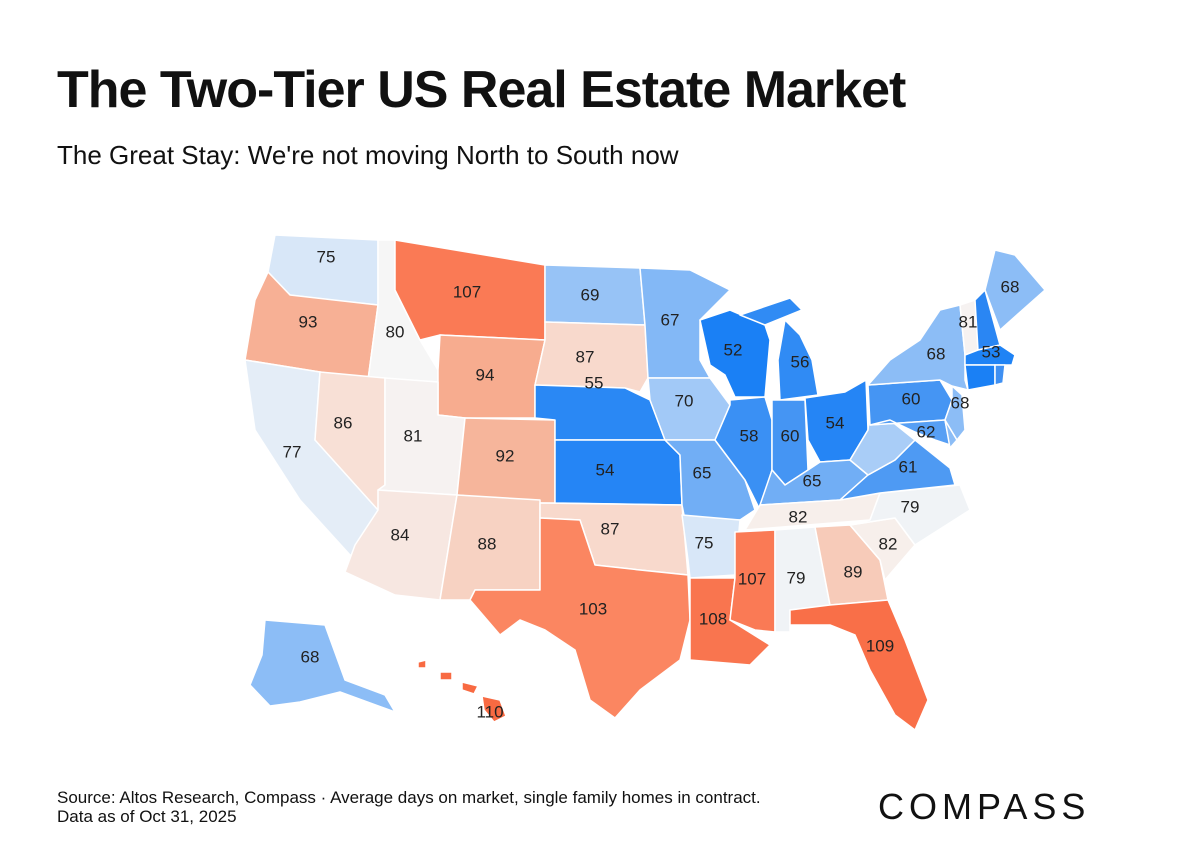 This screenshot has height=867, width=1200. I want to click on state-value-va: 61, so click(908, 466).